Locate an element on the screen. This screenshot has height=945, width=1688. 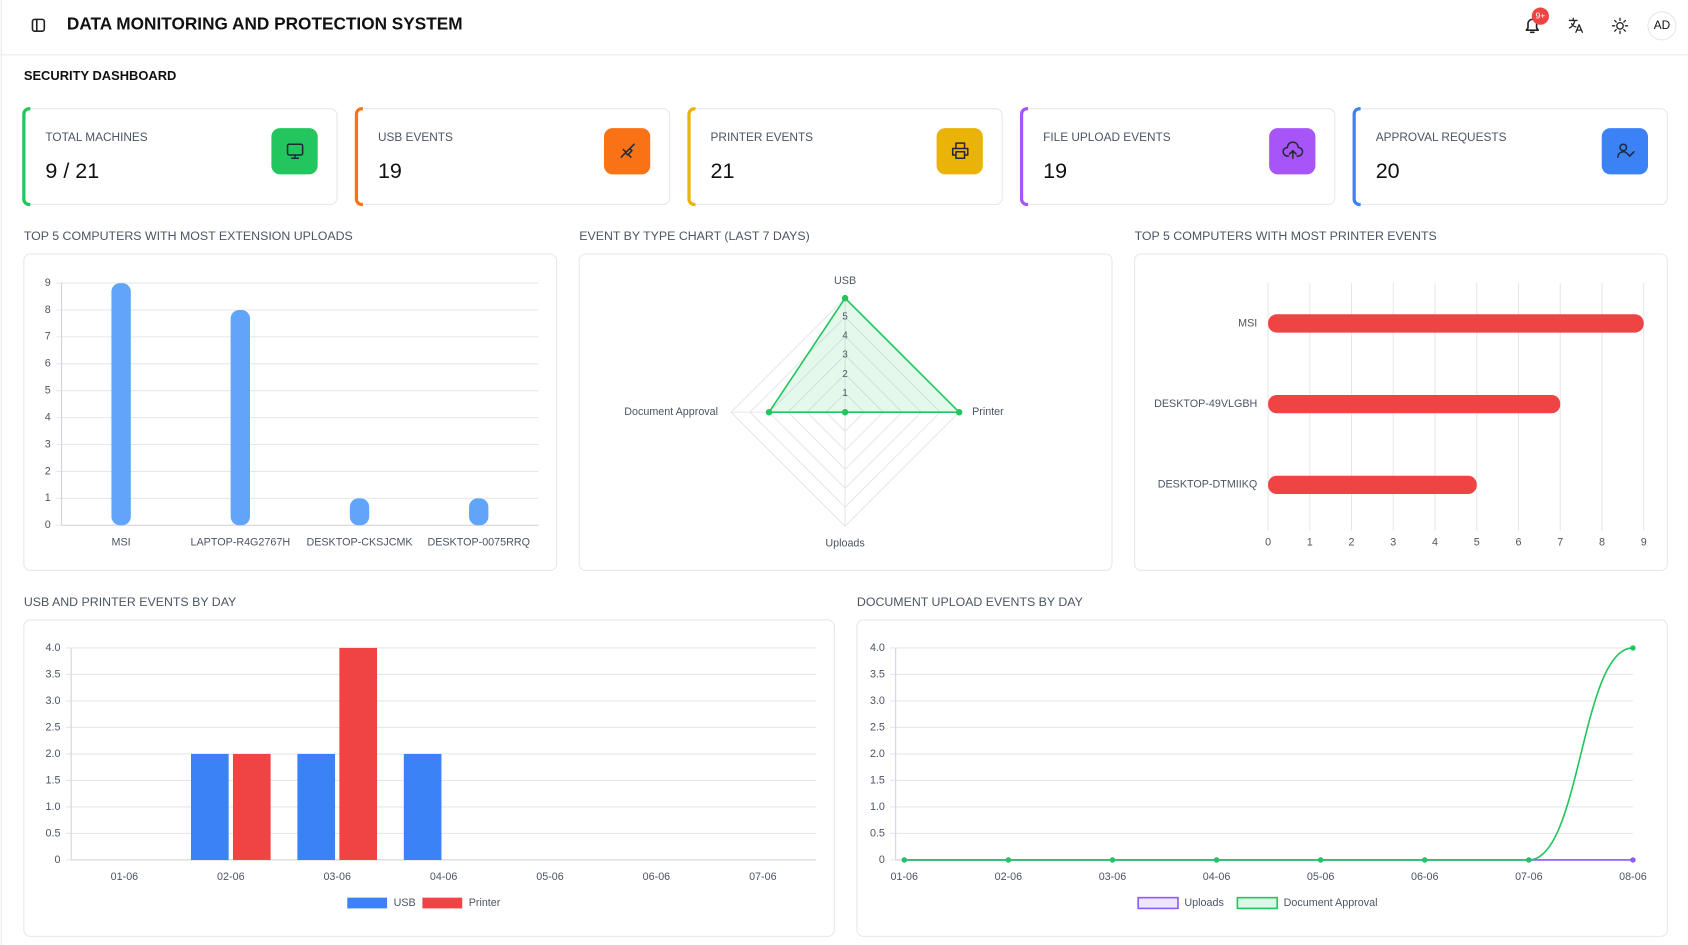
x-tick-label: 9 is located at coordinates (1644, 542).